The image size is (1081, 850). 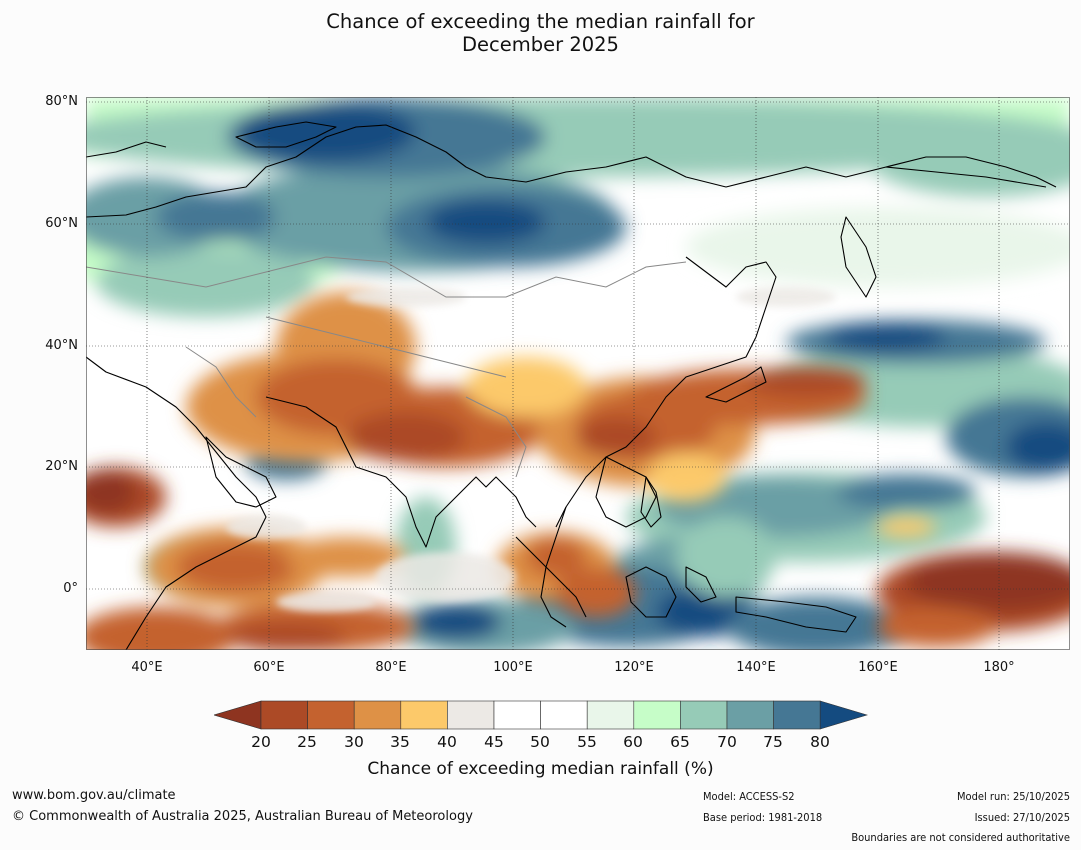 What do you see at coordinates (633, 742) in the screenshot?
I see `colorbar-tick-60: 60` at bounding box center [633, 742].